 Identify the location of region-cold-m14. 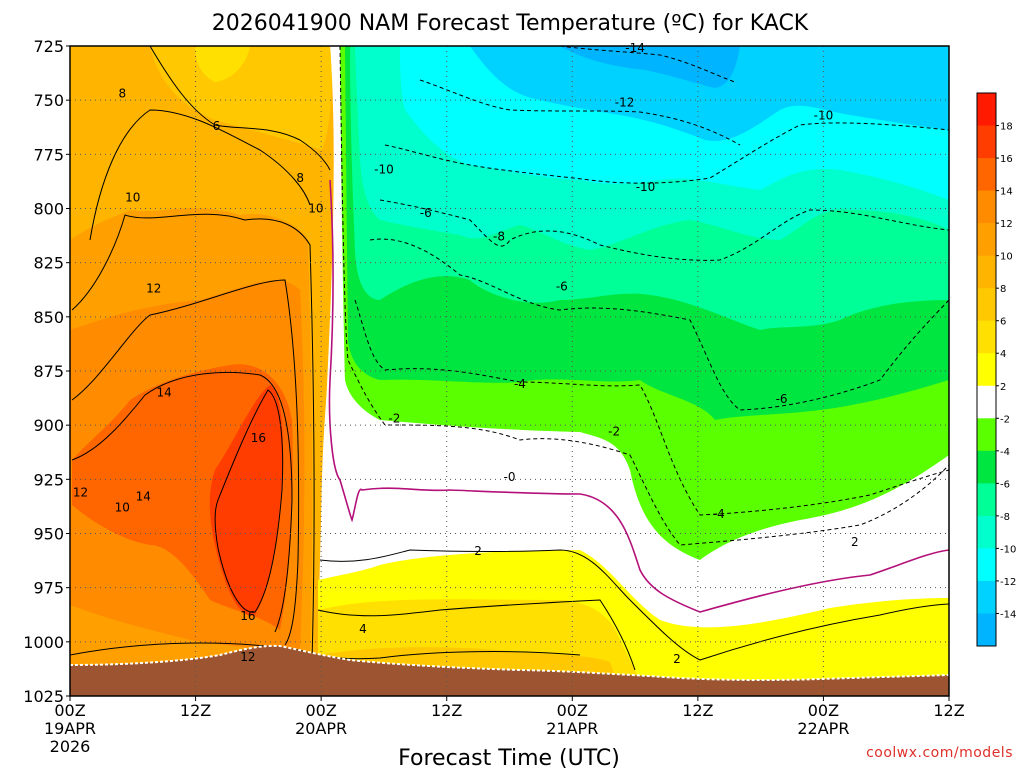
(709, 93).